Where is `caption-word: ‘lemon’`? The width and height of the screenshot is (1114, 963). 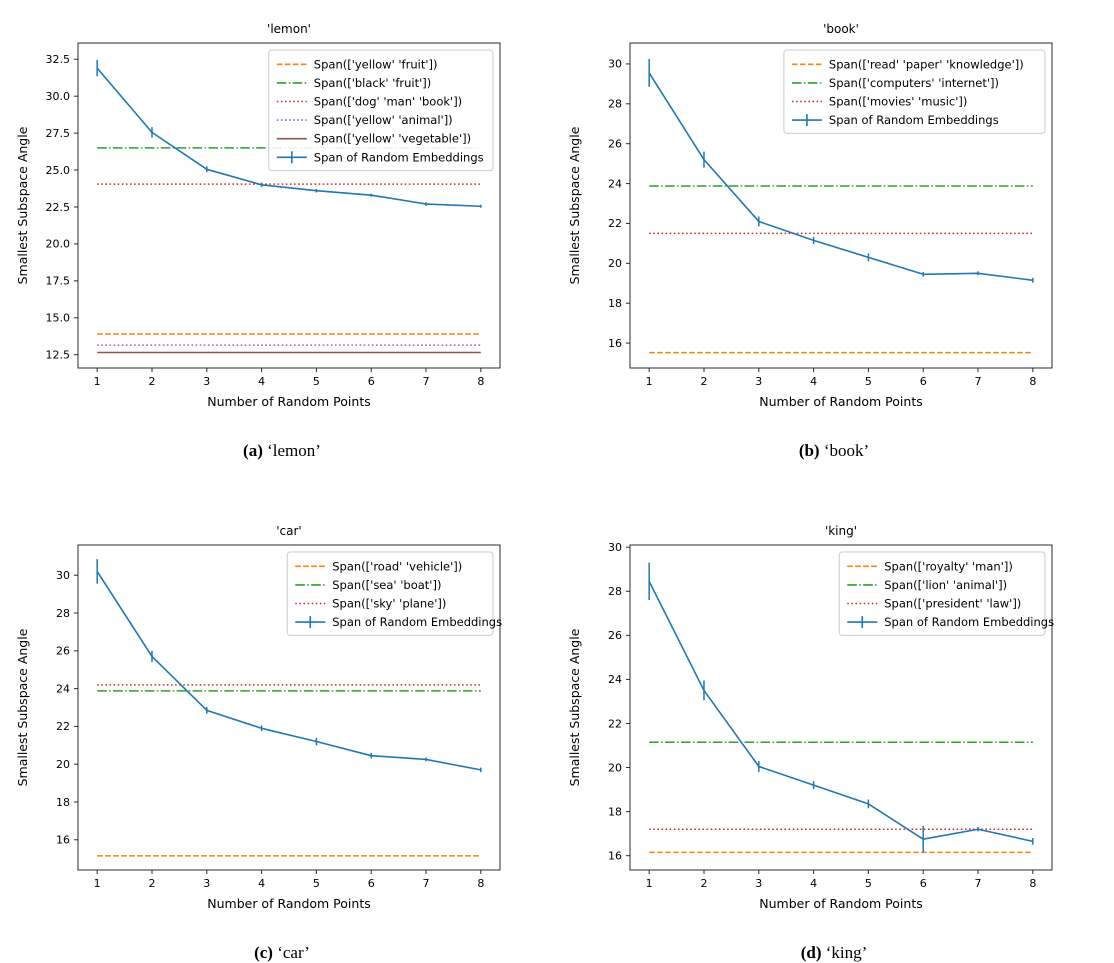 caption-word: ‘lemon’ is located at coordinates (294, 450).